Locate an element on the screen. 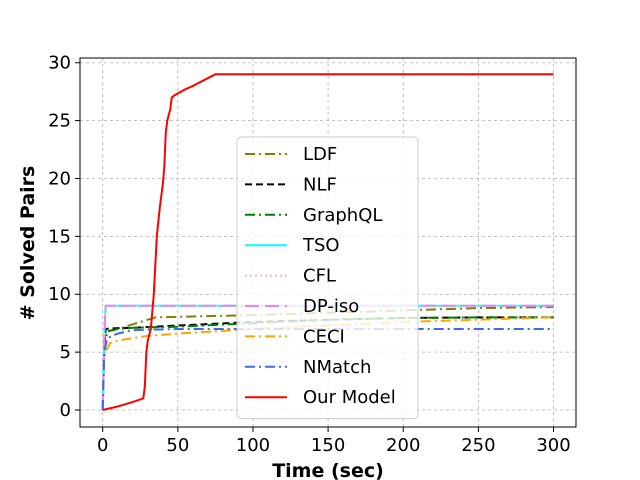 Image resolution: width=640 pixels, height=480 pixels. legend-label: CFL is located at coordinates (319, 276).